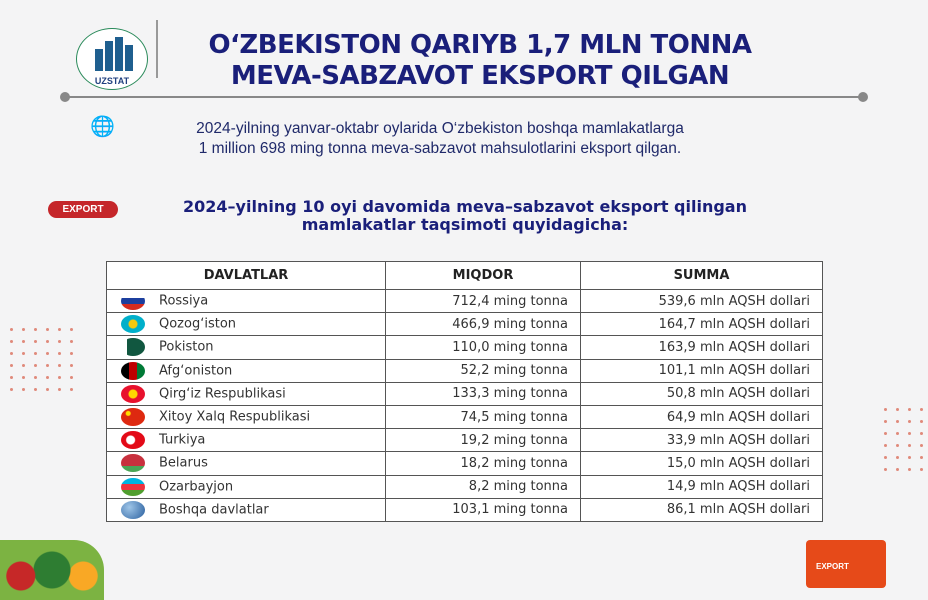  What do you see at coordinates (214, 510) in the screenshot?
I see `country-name: Boshqa davlatlar` at bounding box center [214, 510].